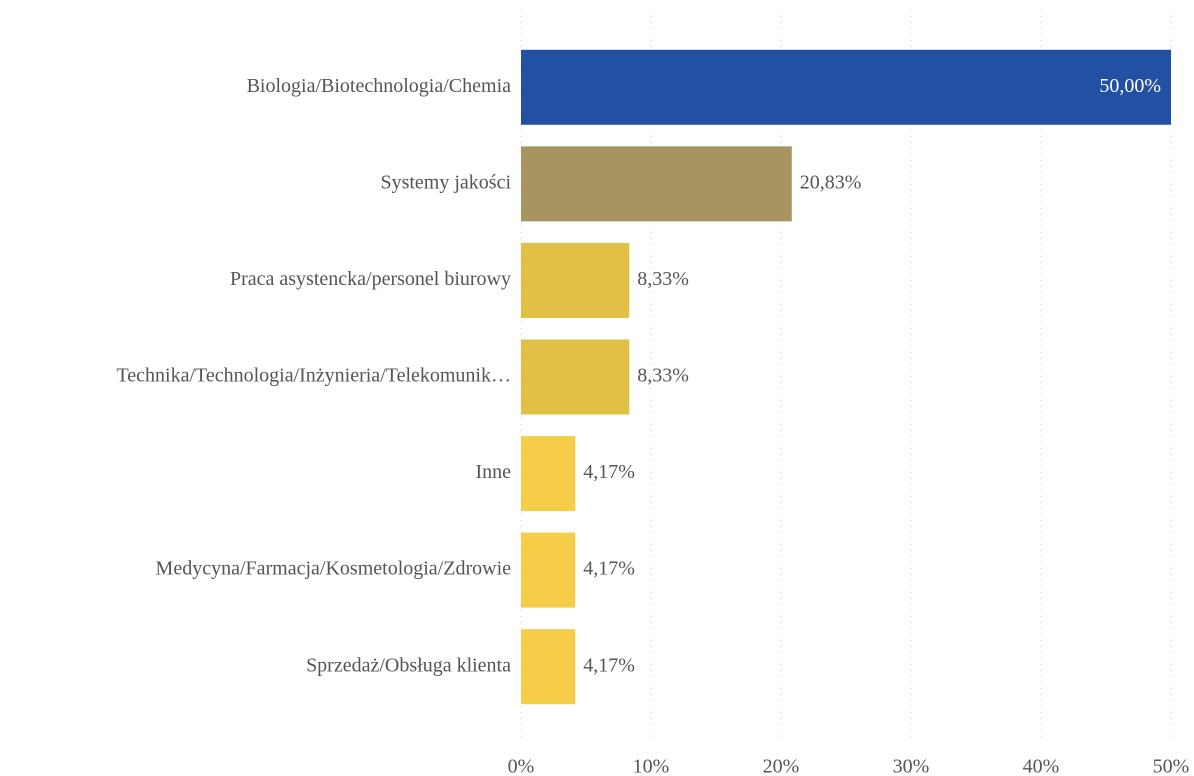 The width and height of the screenshot is (1194, 776). Describe the element at coordinates (493, 472) in the screenshot. I see `y-tick-label: Inne` at that location.